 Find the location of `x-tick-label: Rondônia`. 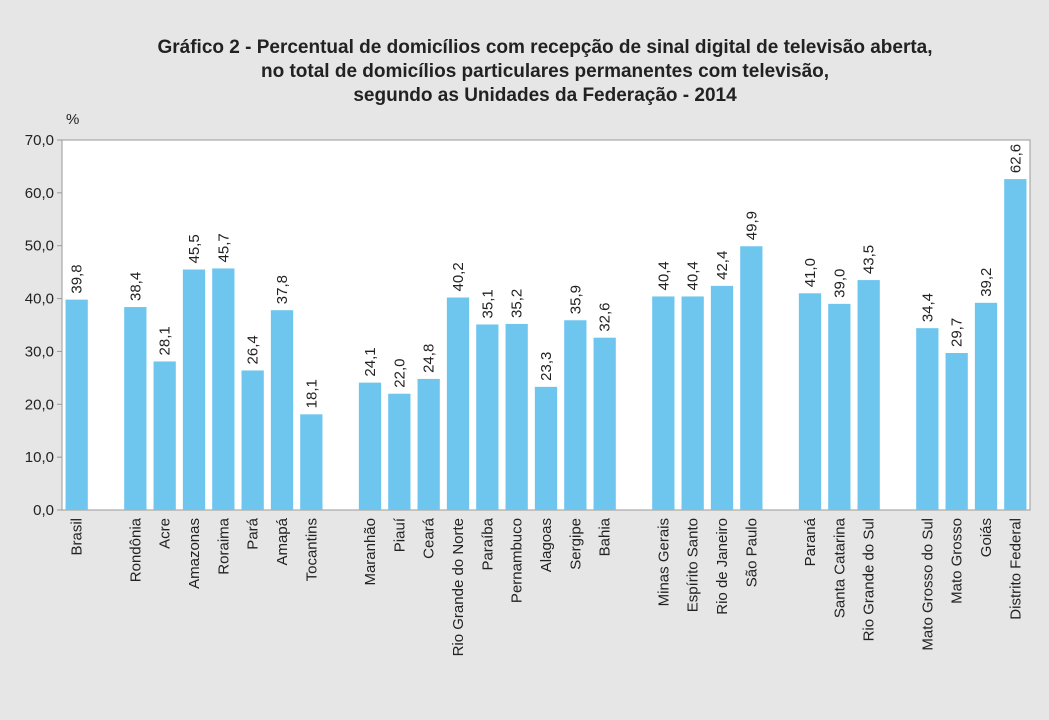

x-tick-label: Rondônia is located at coordinates (135, 549).